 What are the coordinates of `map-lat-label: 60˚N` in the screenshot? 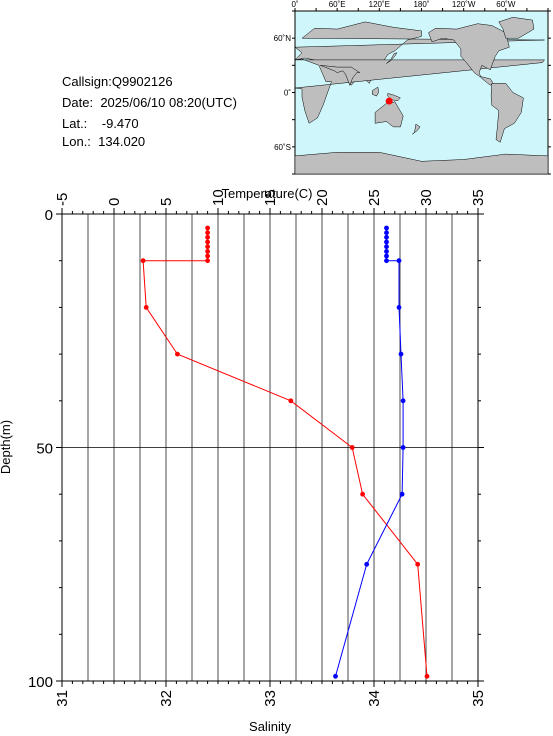 It's located at (283, 38).